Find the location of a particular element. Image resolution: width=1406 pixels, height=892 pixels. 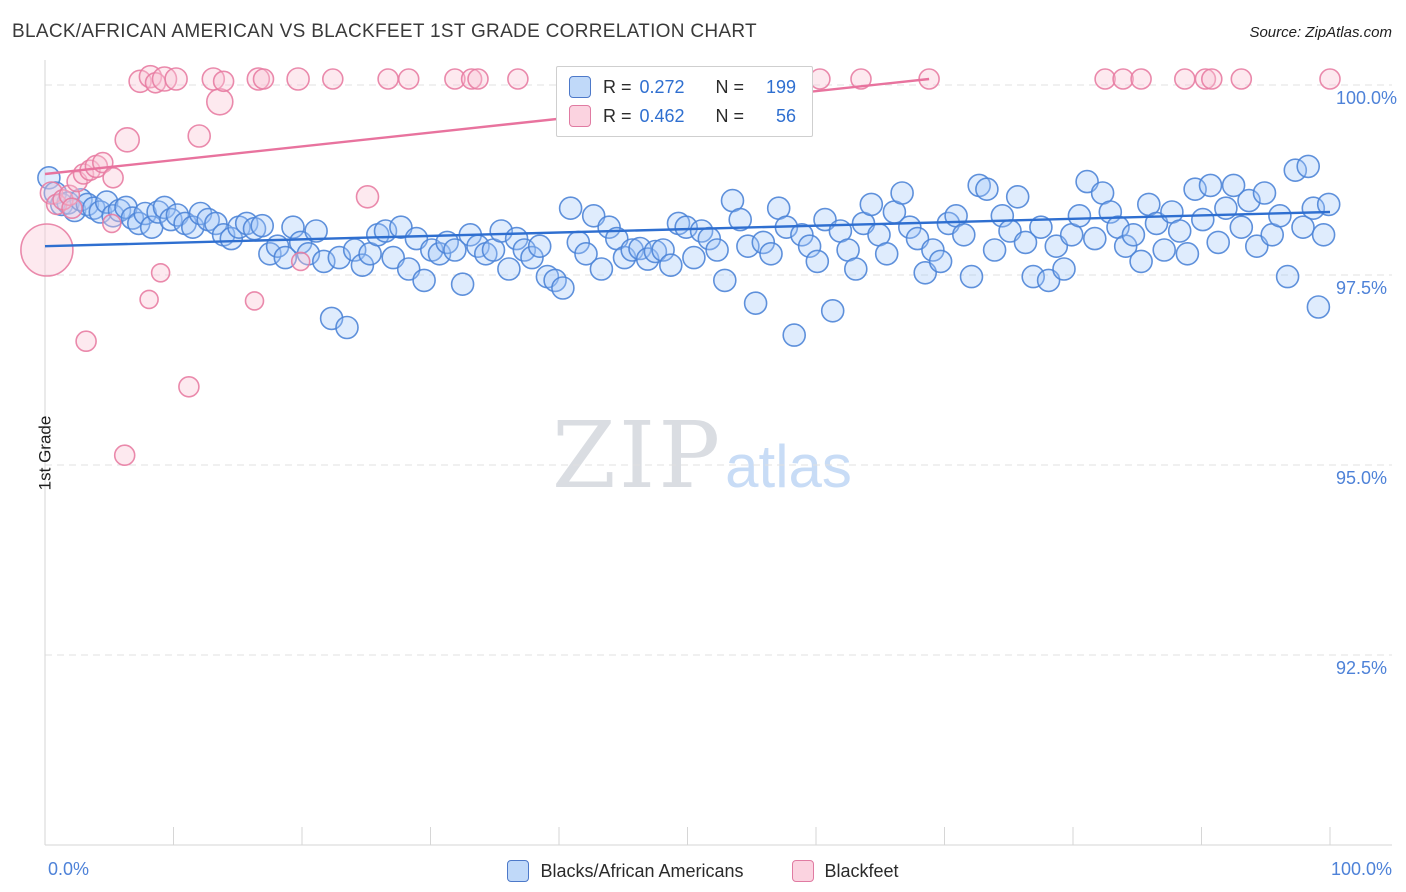

legend-row-blue: R = 0.272 N = 199 is located at coordinates (682, 87).